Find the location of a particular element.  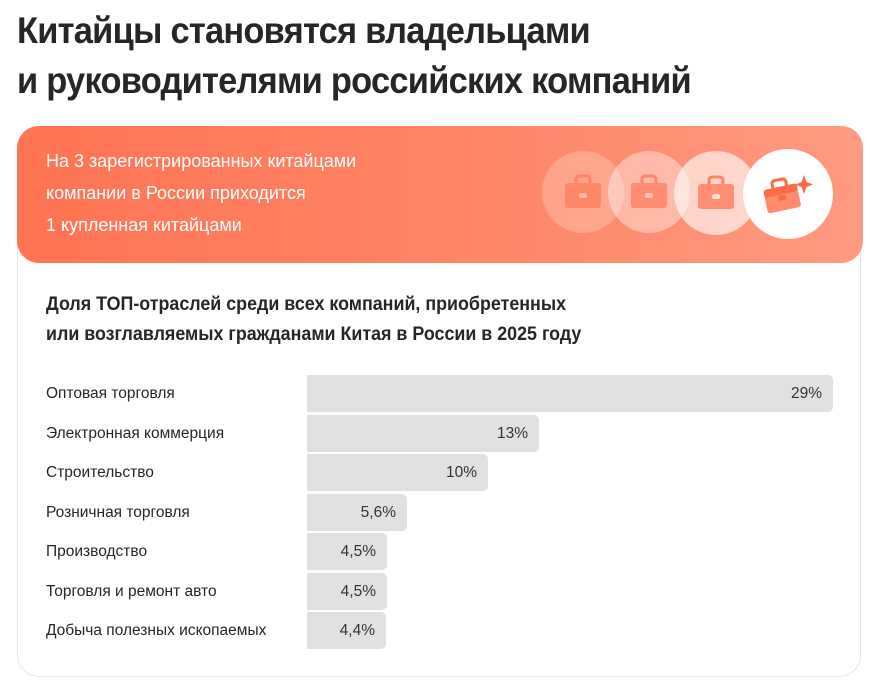

bar-row: Строительство 10% is located at coordinates (438, 472).